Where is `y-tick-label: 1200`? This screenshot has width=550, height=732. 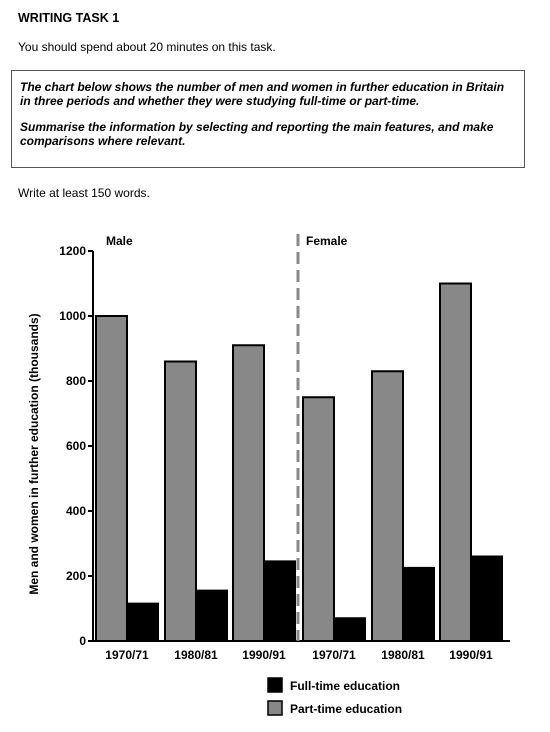 y-tick-label: 1200 is located at coordinates (72, 251).